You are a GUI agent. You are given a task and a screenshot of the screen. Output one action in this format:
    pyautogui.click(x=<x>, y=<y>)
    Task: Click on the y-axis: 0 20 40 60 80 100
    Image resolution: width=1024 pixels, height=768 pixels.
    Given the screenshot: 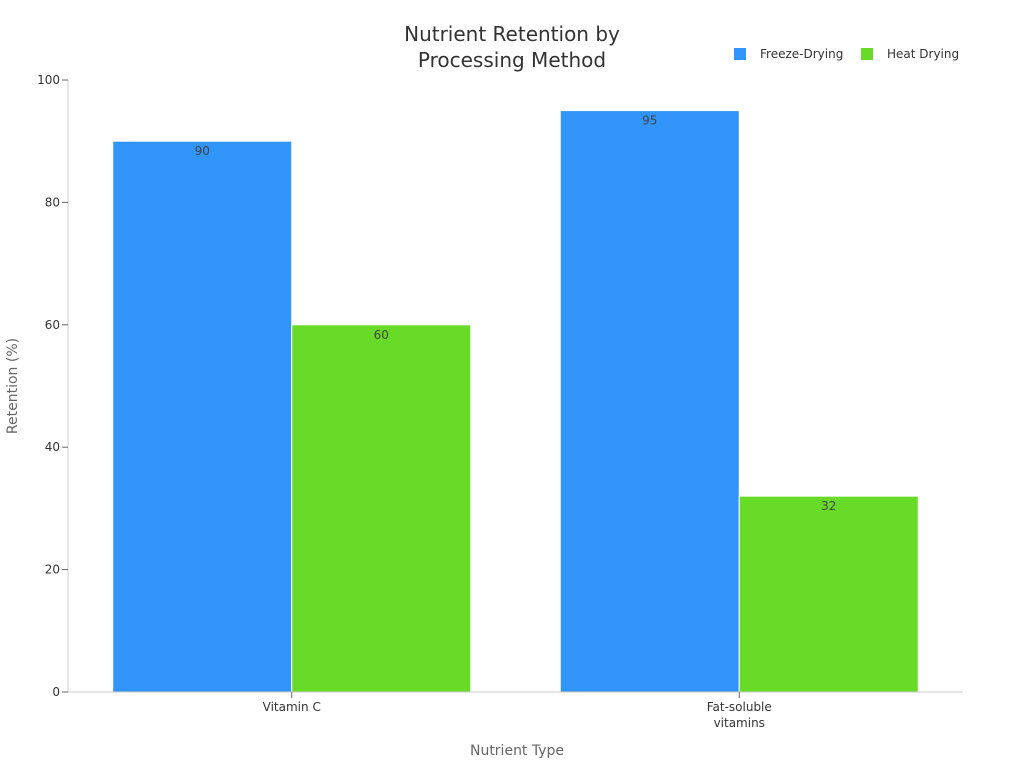 What is the action you would take?
    pyautogui.click(x=53, y=386)
    